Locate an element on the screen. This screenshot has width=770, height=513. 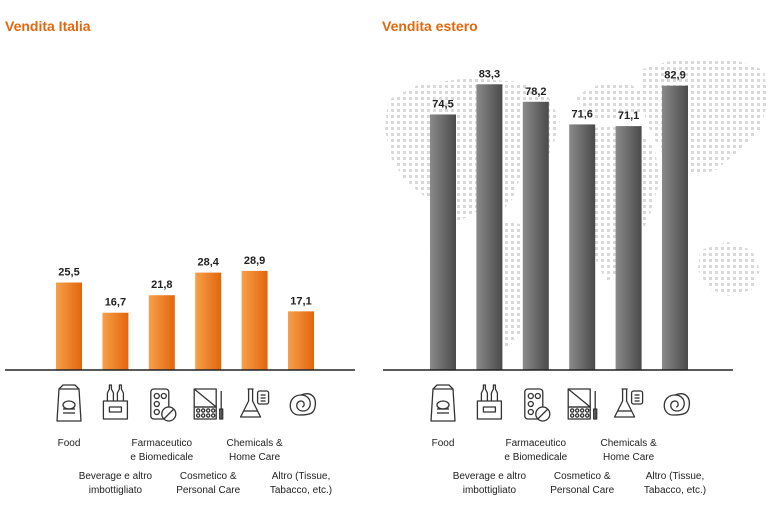
category-label-italia-4: Cosmetico & Personal Care is located at coordinates (208, 483).